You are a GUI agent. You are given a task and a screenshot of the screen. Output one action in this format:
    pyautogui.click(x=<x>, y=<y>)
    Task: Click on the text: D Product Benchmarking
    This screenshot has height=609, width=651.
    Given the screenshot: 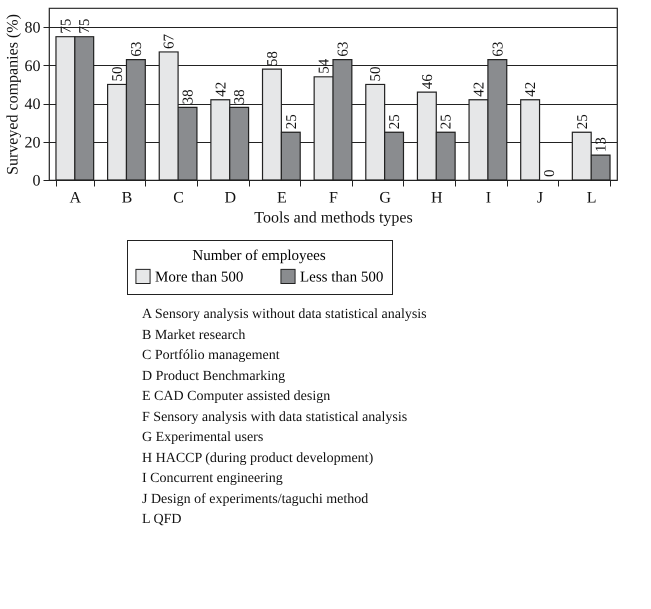 What is the action you would take?
    pyautogui.click(x=214, y=377)
    